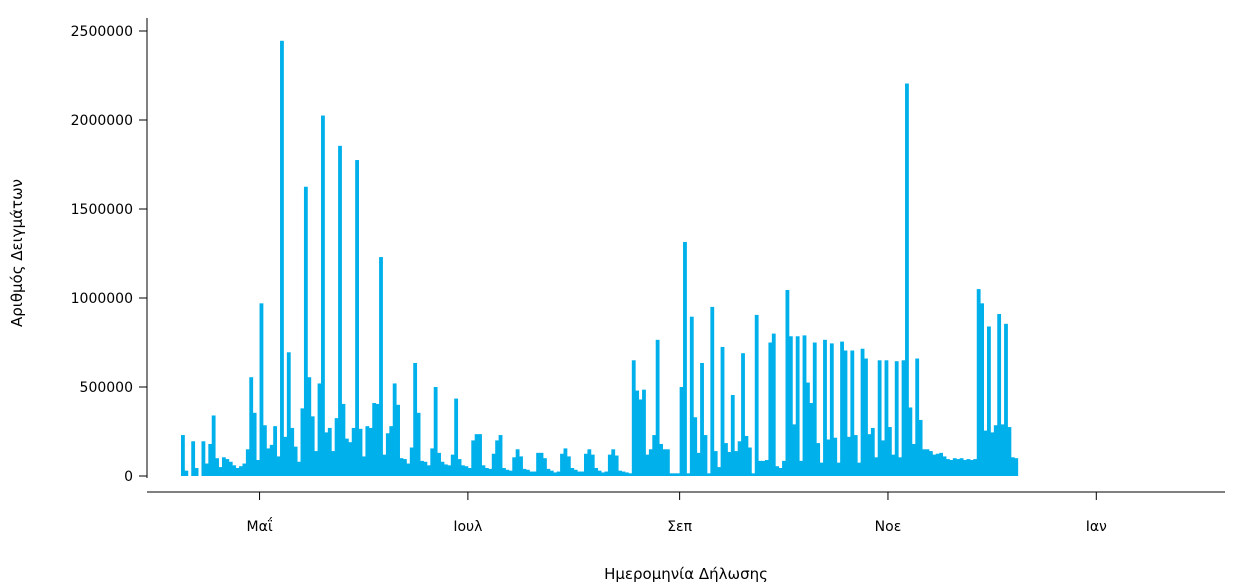 This screenshot has height=586, width=1244. Describe the element at coordinates (106, 388) in the screenshot. I see `y-tick-label: 500000` at that location.